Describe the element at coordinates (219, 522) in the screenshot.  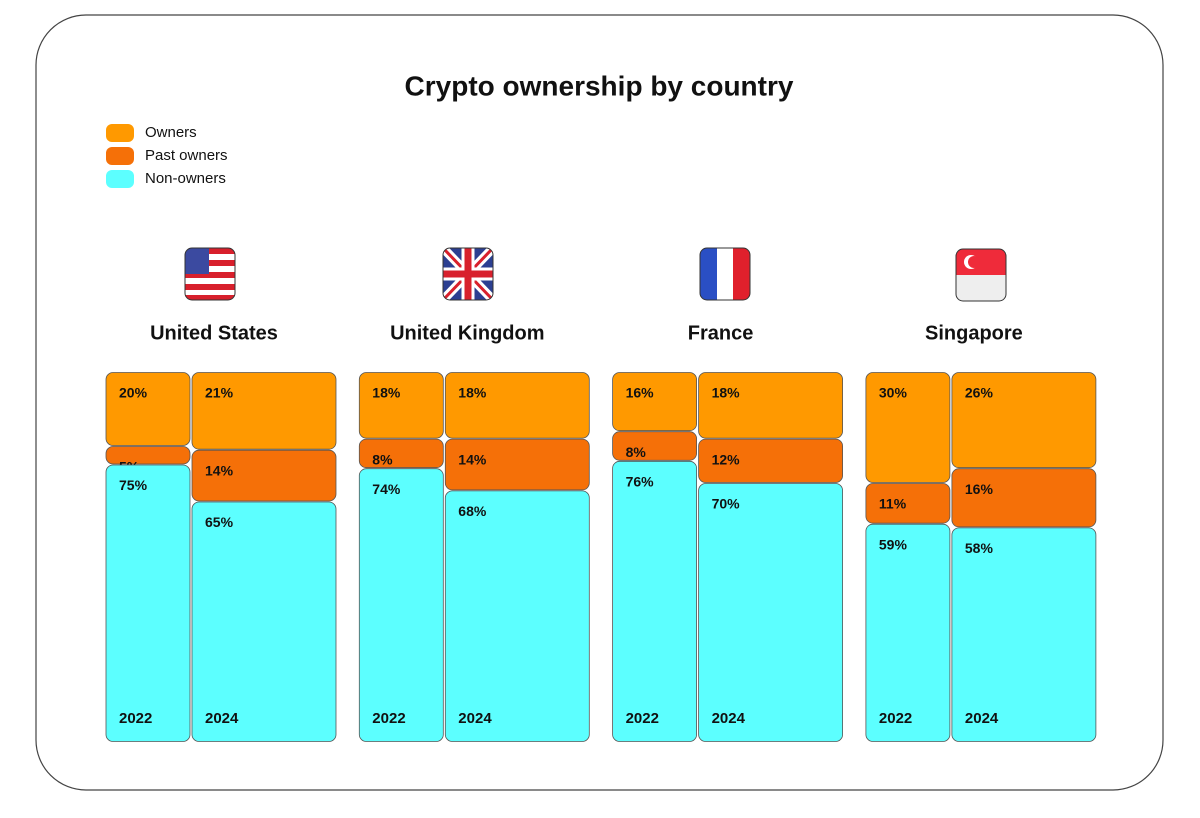
I see `value-label: 65%` at that location.